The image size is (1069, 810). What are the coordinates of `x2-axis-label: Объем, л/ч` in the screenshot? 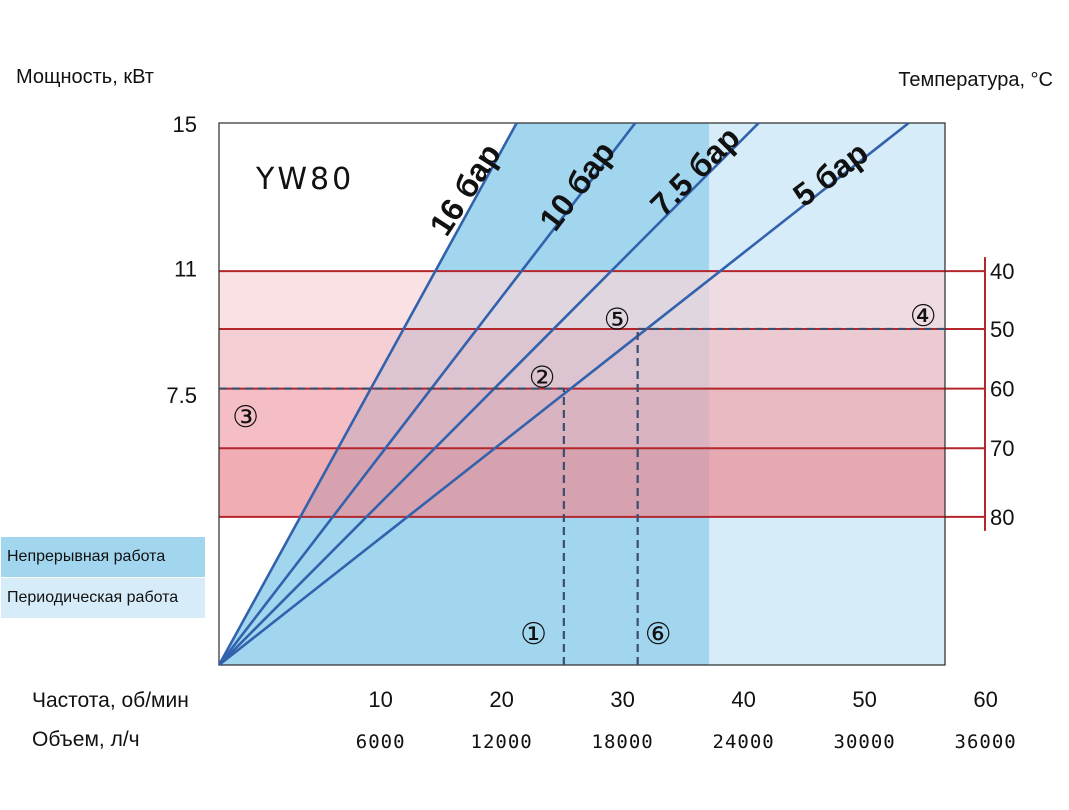 It's located at (86, 739).